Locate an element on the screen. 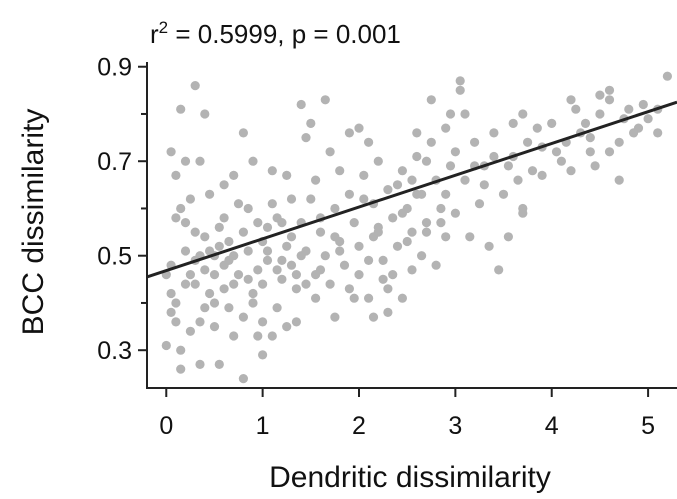 The height and width of the screenshot is (499, 677). y-tick-label: 0.9 is located at coordinates (114, 68).